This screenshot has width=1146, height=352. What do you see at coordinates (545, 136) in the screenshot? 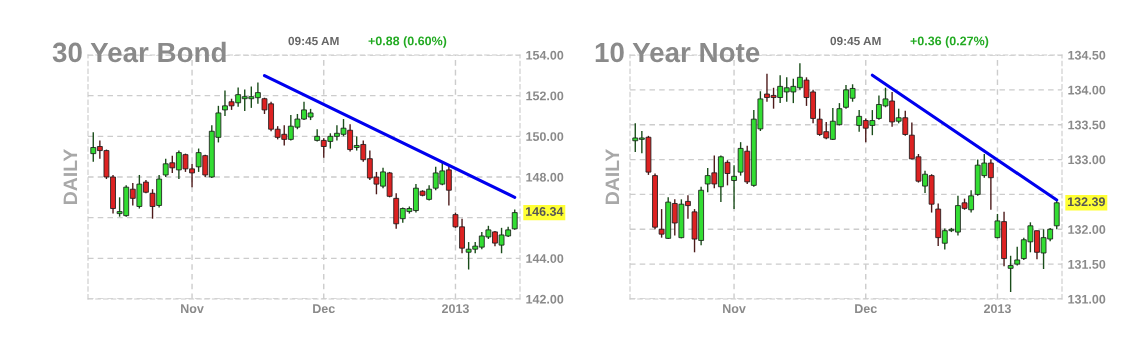
I see `y-tick-label: 150.00` at bounding box center [545, 136].